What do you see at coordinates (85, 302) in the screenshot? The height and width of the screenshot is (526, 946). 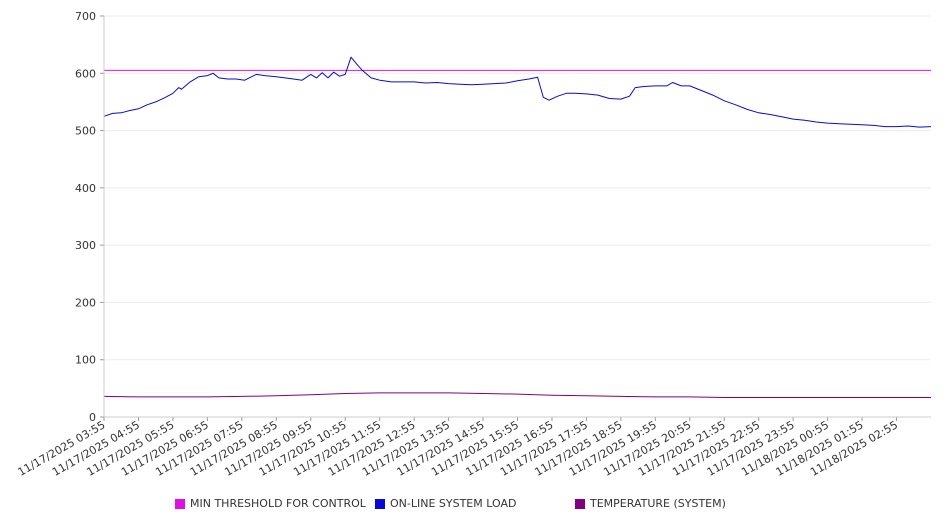 I see `y-tick-label: 200` at bounding box center [85, 302].